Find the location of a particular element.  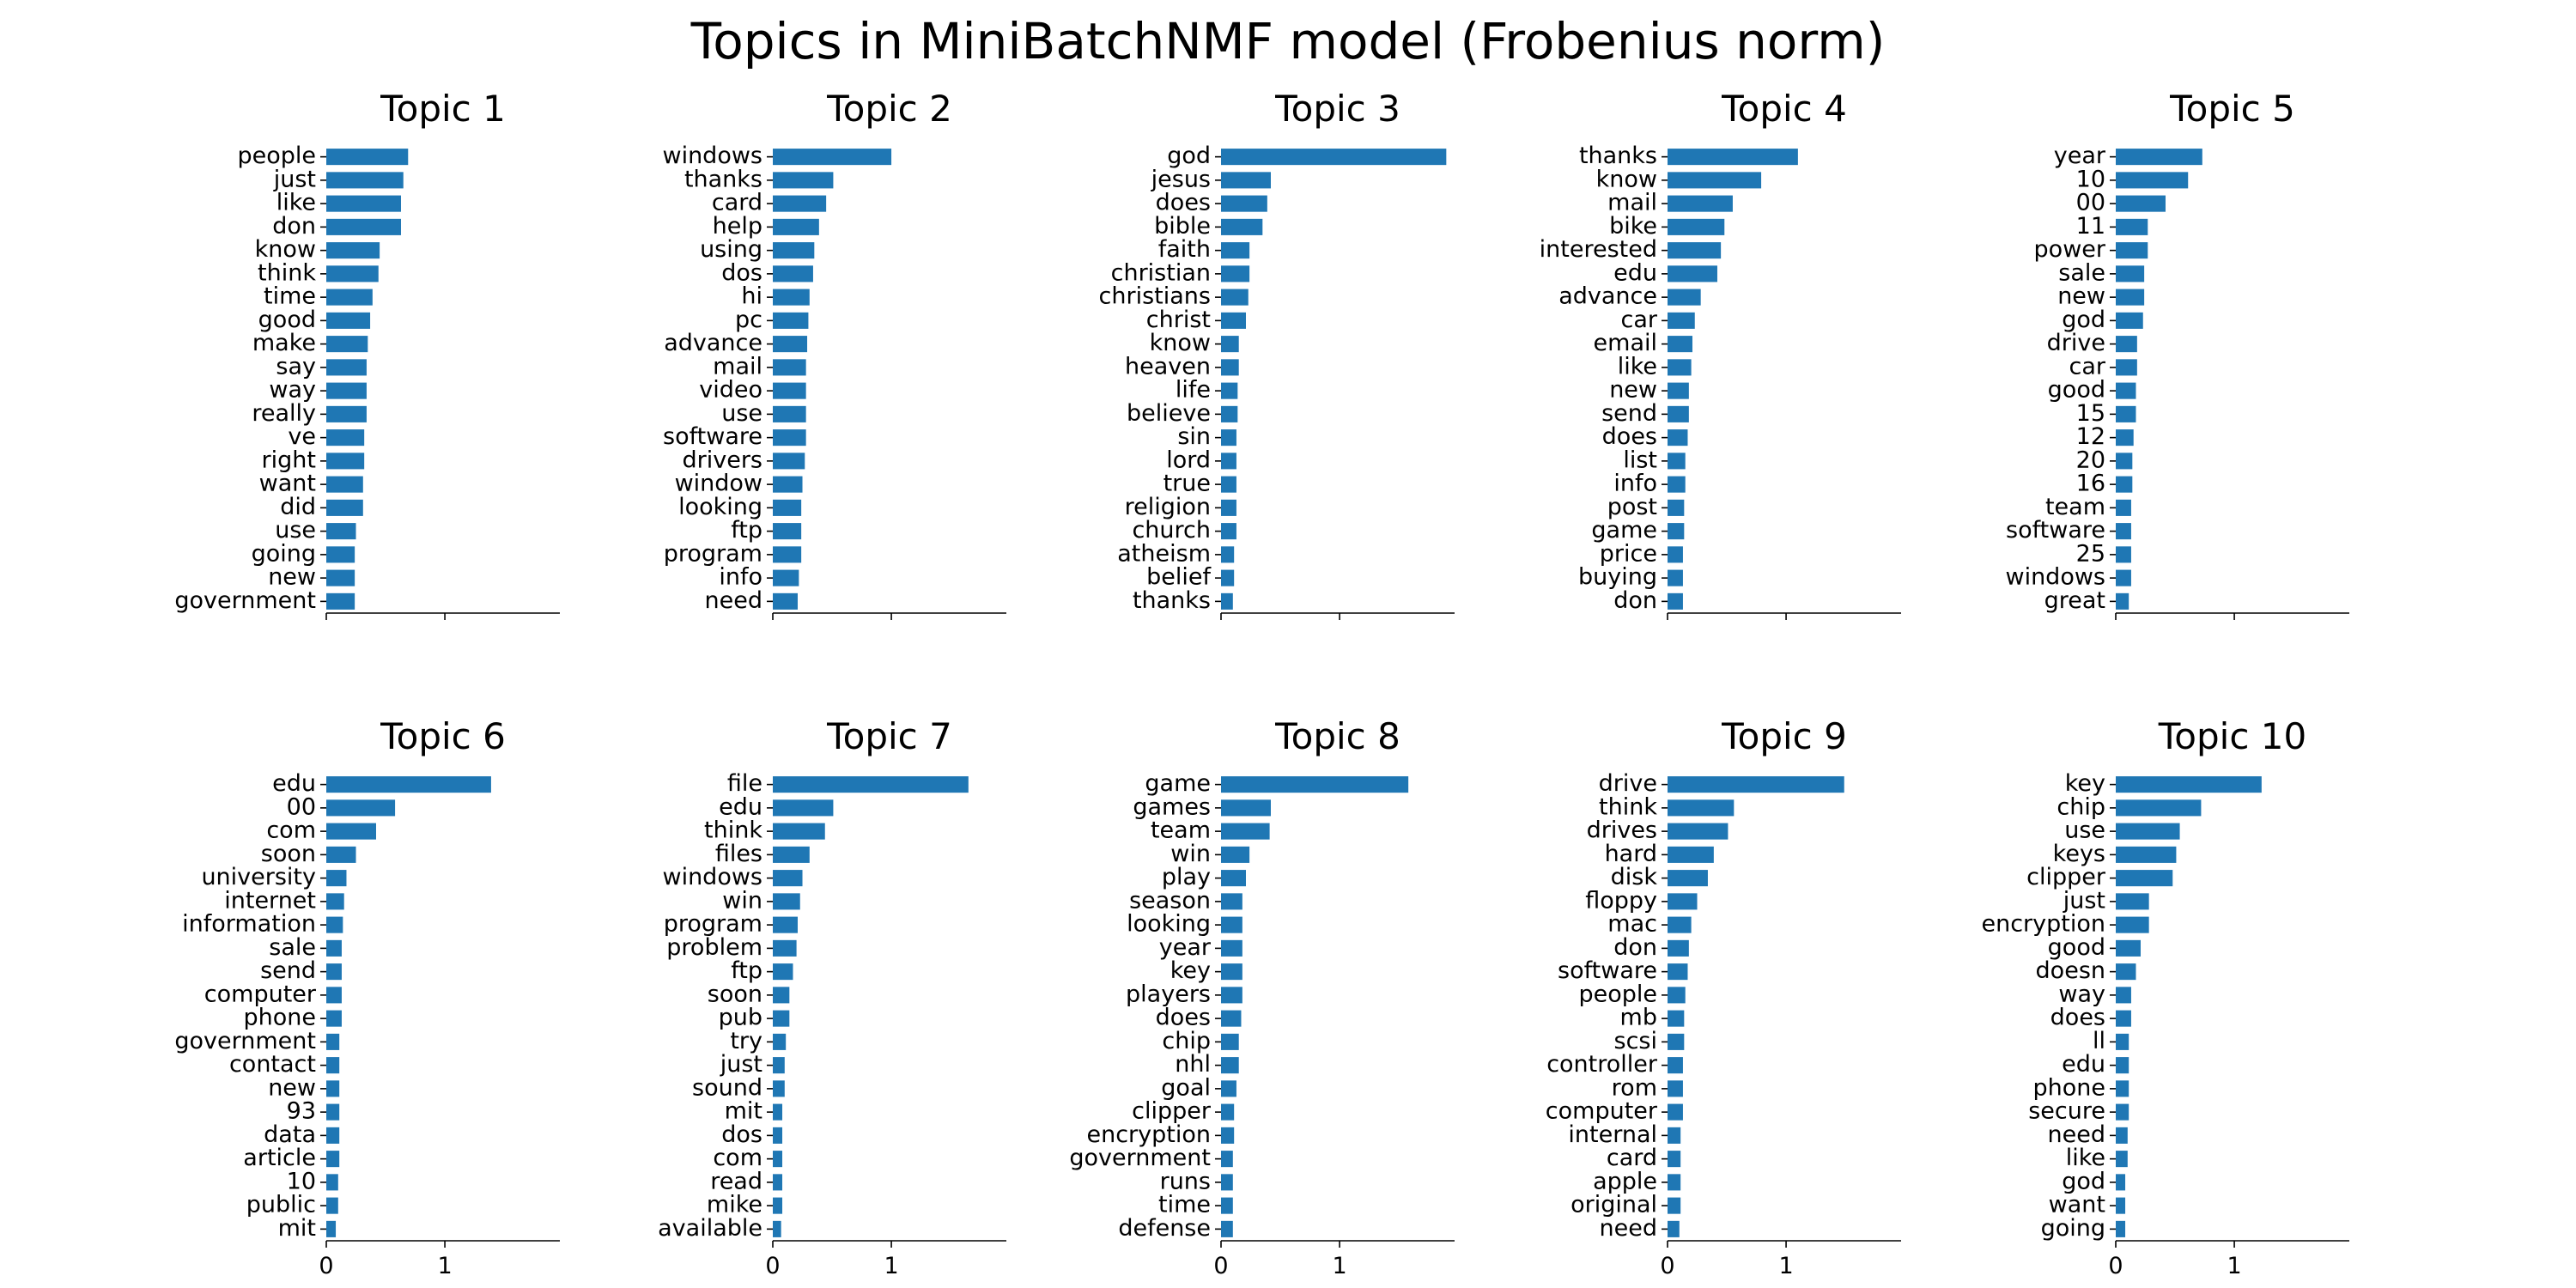

category-label: heaven is located at coordinates (1168, 366).